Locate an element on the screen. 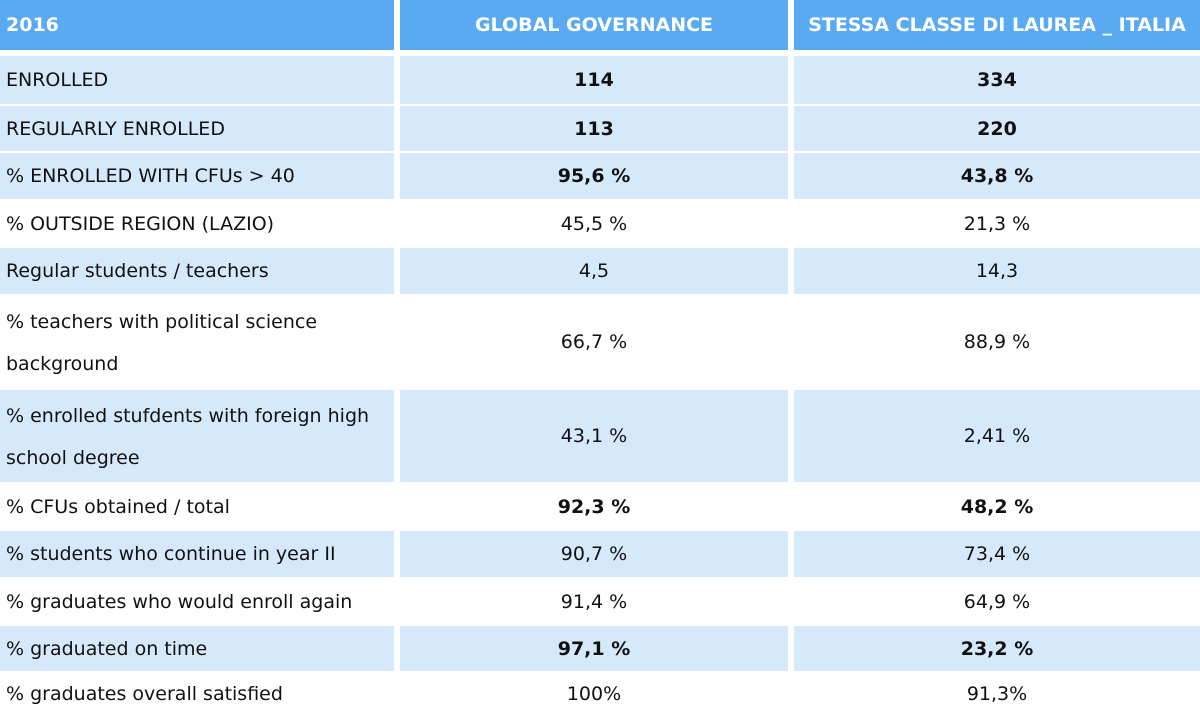 This screenshot has height=717, width=1200. row-value-italia: 73,4 % is located at coordinates (997, 555).